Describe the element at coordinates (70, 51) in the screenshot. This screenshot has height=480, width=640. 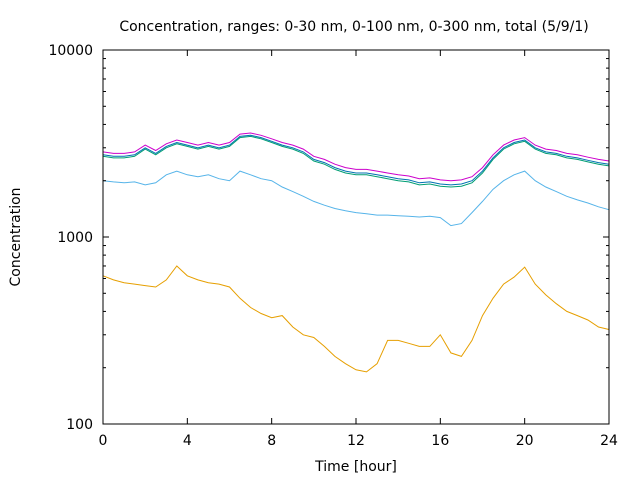
I see `y-tick-label: 10000` at that location.